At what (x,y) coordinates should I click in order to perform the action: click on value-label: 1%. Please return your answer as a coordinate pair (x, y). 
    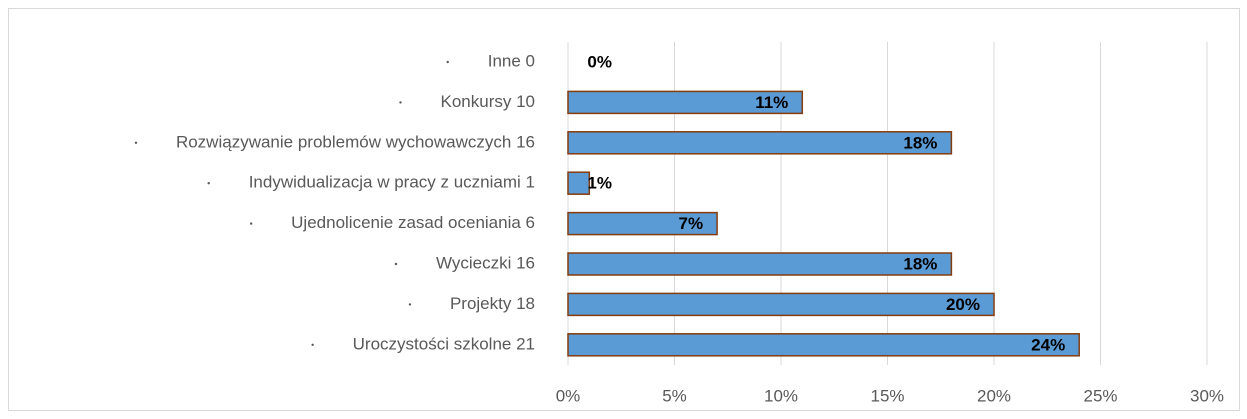
    Looking at the image, I should click on (599, 183).